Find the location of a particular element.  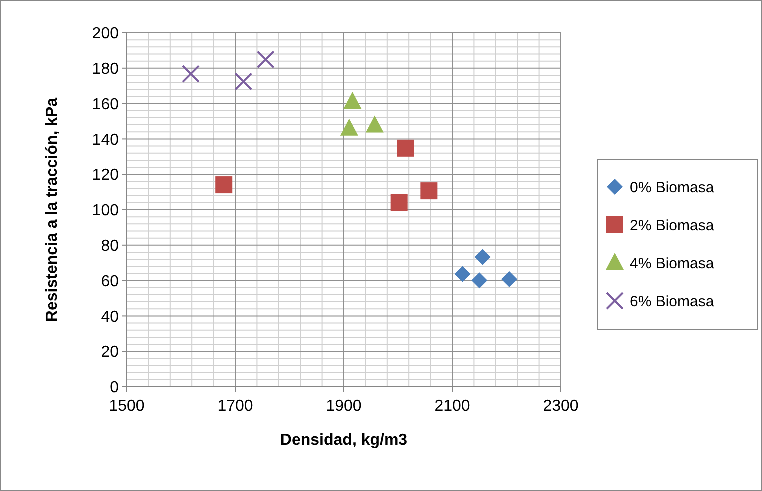

legend-label: 4% Biomasa is located at coordinates (672, 263).